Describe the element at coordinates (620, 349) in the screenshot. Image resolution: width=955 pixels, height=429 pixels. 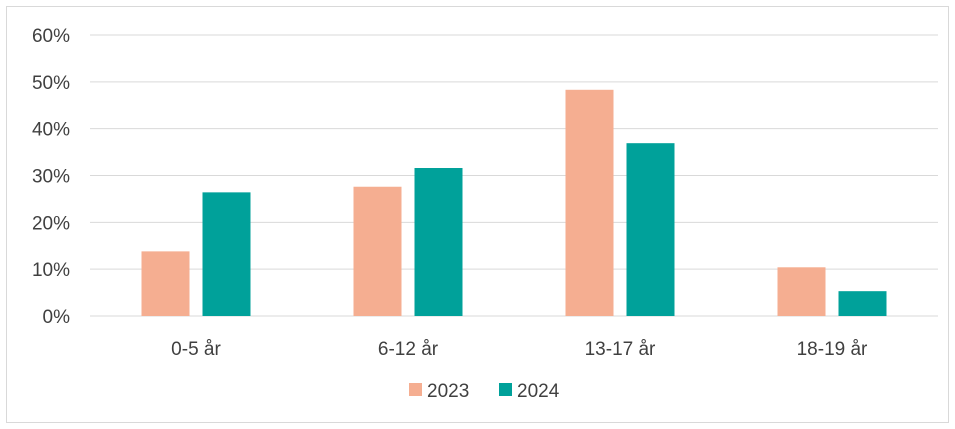
I see `x-tick-label: 13-17 år` at that location.